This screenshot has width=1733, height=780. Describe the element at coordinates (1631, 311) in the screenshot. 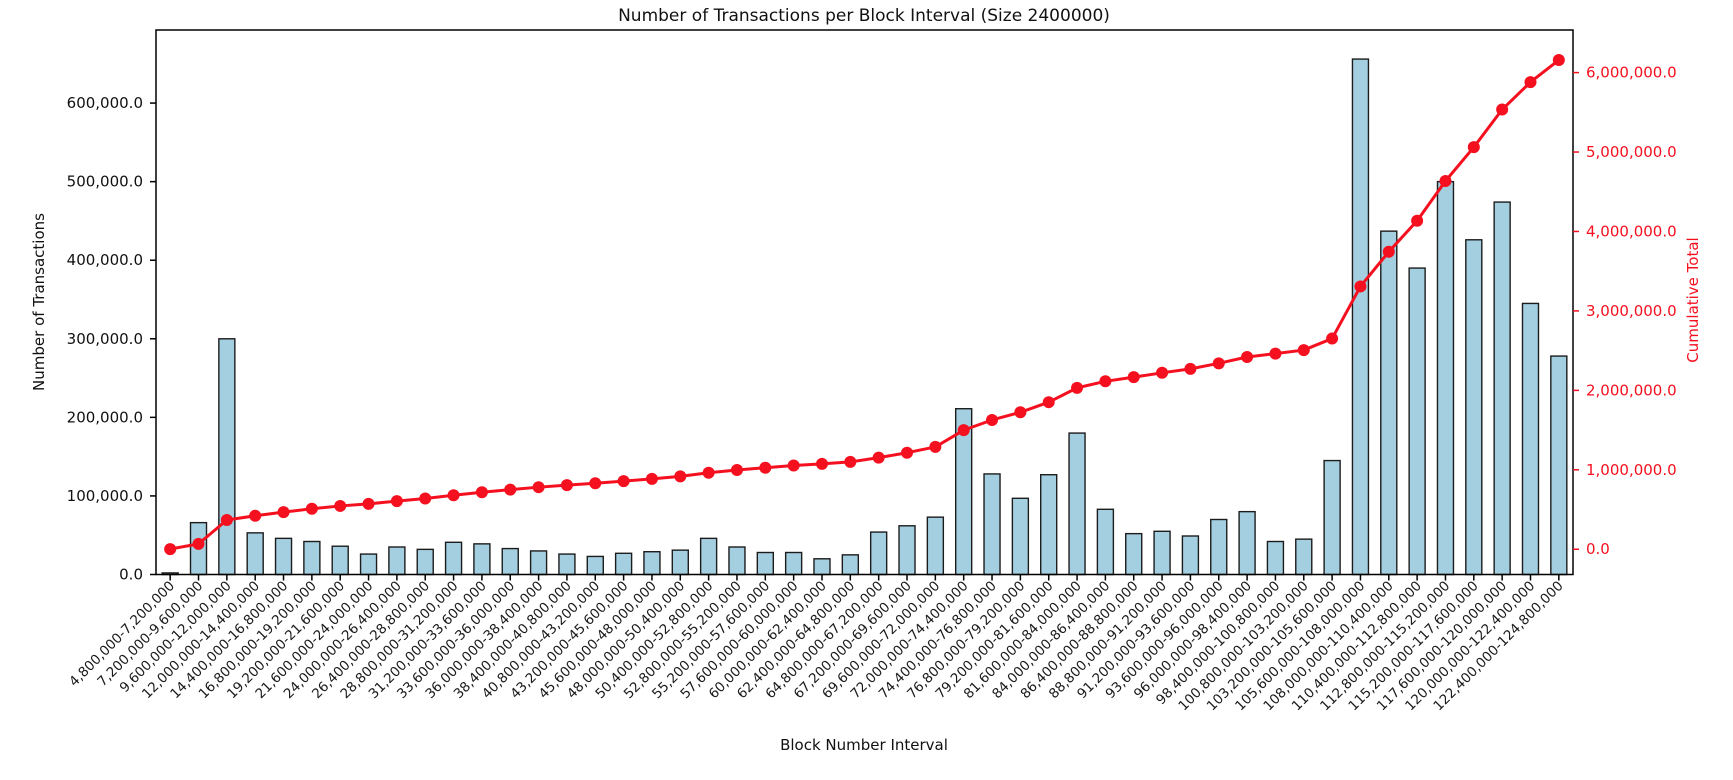

I see `right-y-tick-label: 3,000,000.0` at that location.